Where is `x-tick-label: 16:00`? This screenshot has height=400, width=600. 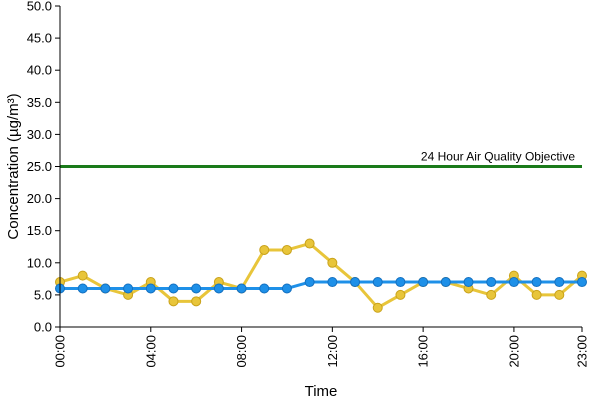 x-tick-label: 16:00 is located at coordinates (423, 351).